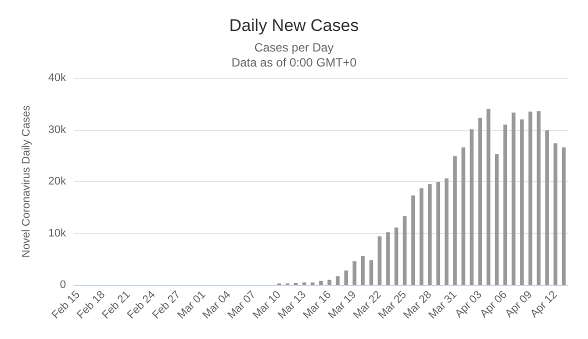  I want to click on y-tick-label: 20k, so click(57, 182).